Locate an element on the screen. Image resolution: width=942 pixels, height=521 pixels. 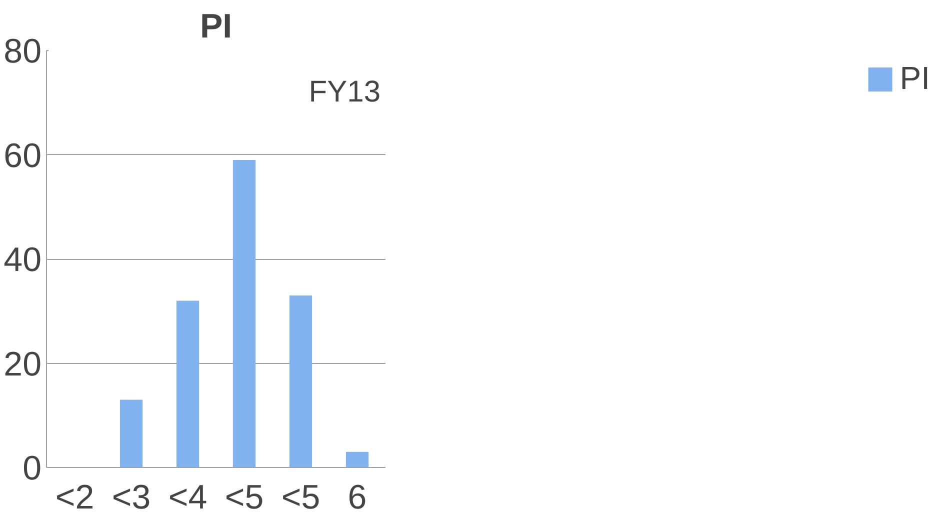
y-tick-label: 60 is located at coordinates (23, 155).